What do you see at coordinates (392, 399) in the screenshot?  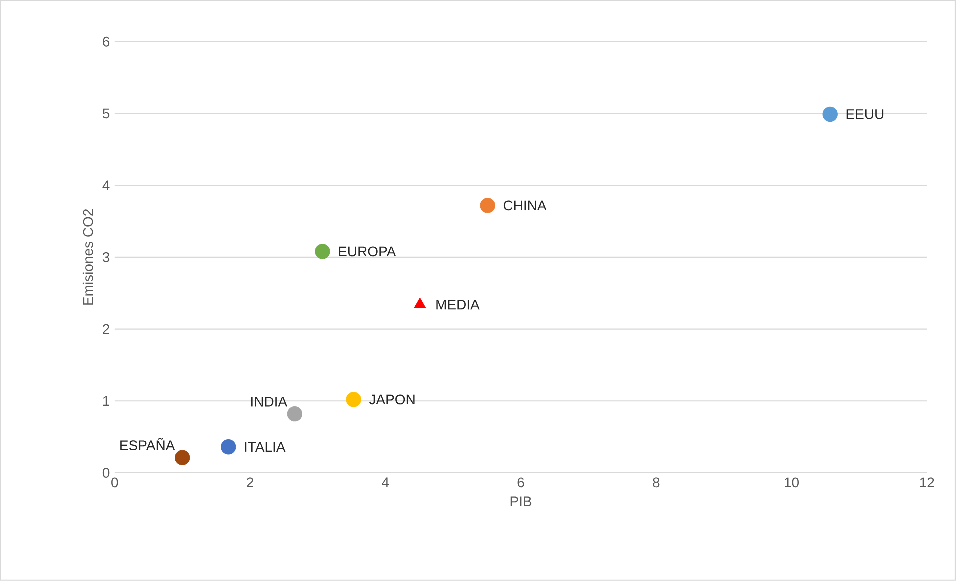 I see `series-label: JAPON` at bounding box center [392, 399].